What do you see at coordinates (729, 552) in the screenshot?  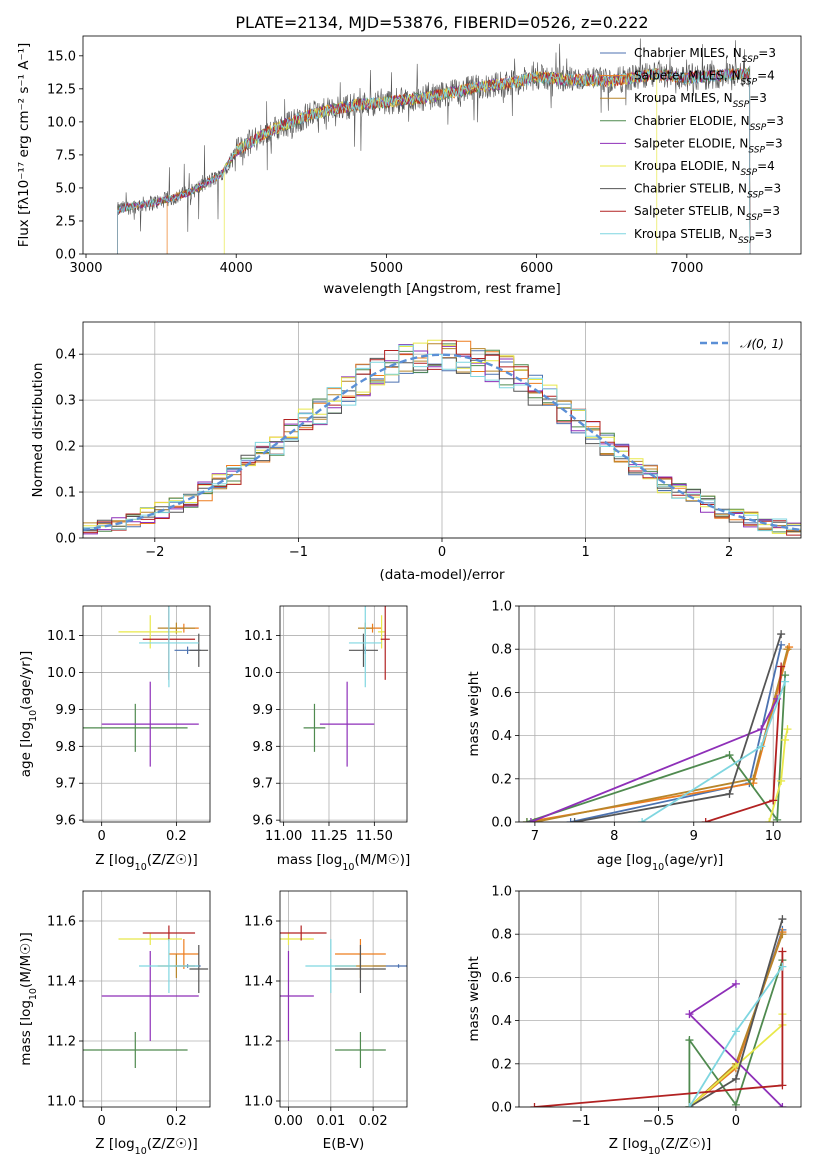 I see `x-tick-label: 2` at bounding box center [729, 552].